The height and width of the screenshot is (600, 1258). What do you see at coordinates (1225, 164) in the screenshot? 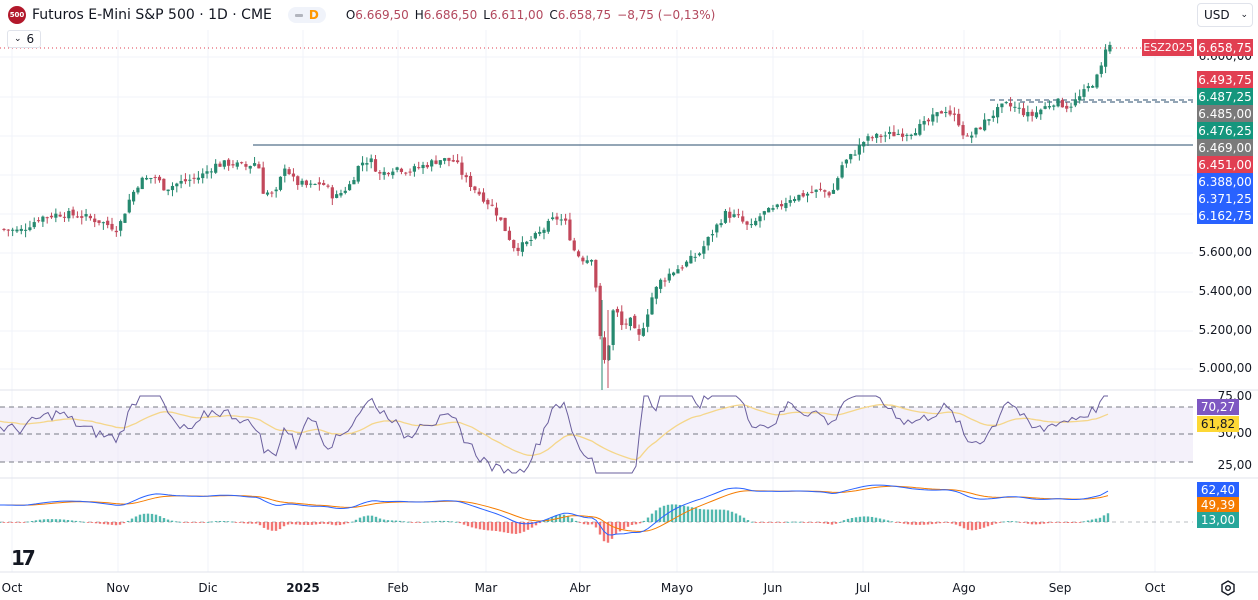
I see `price-level-badge: 6.451,00` at bounding box center [1225, 164].